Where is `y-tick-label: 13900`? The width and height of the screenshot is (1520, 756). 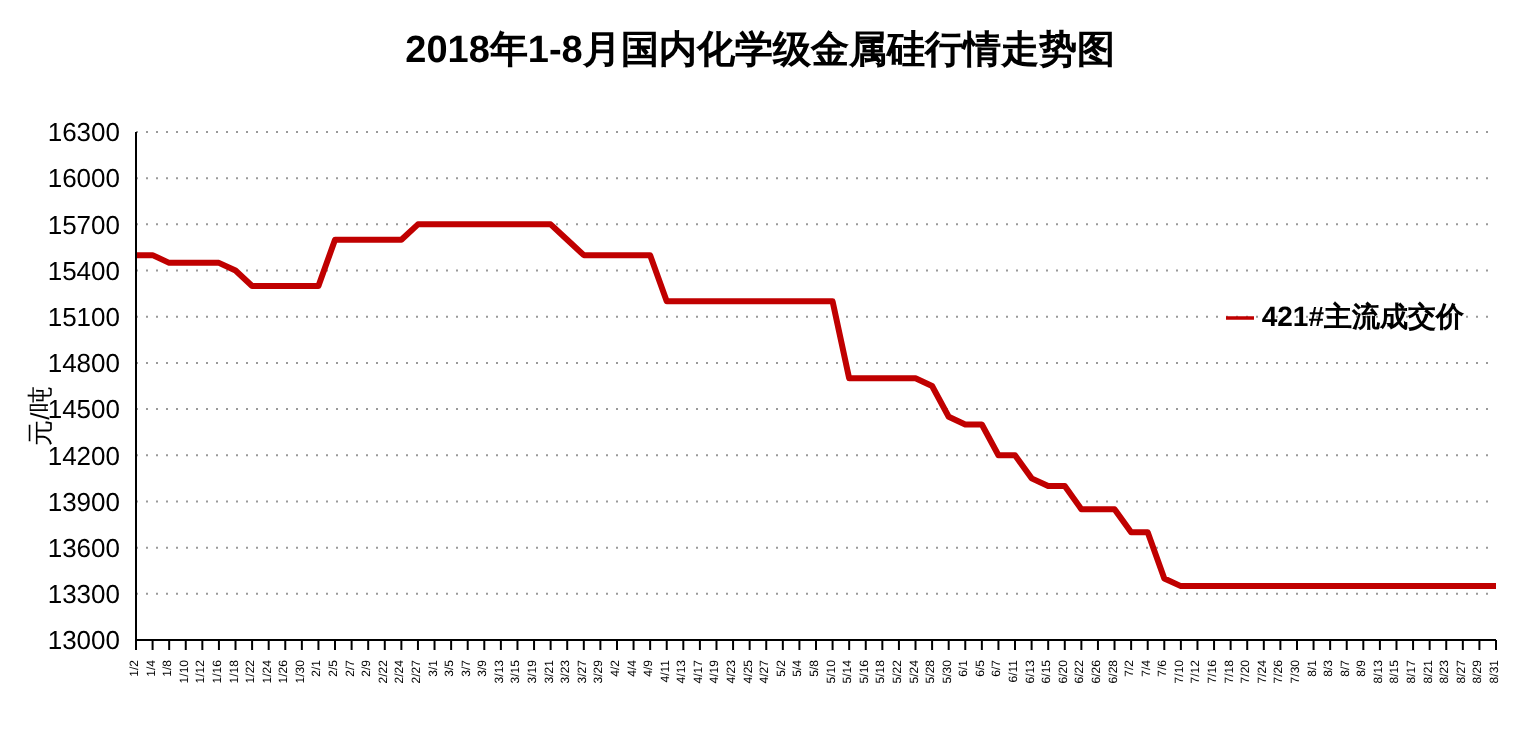 y-tick-label: 13900 is located at coordinates (83, 501).